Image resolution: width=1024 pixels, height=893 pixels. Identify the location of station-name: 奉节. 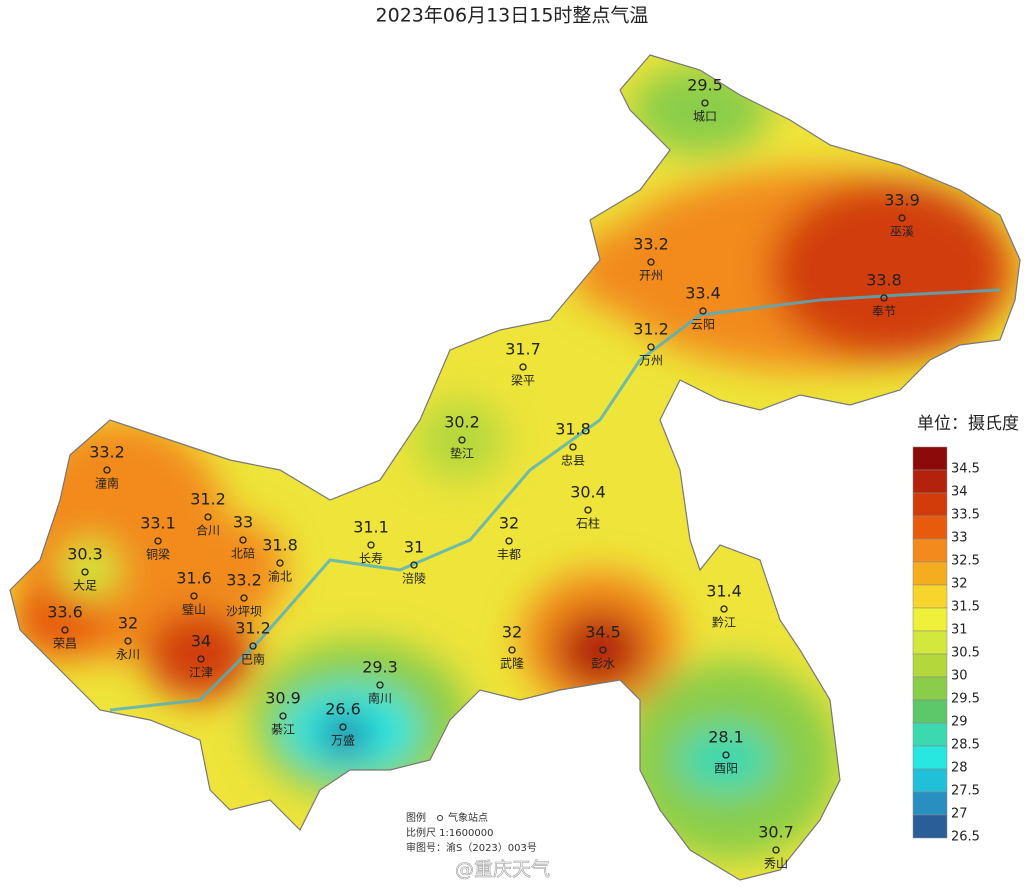
(884, 312).